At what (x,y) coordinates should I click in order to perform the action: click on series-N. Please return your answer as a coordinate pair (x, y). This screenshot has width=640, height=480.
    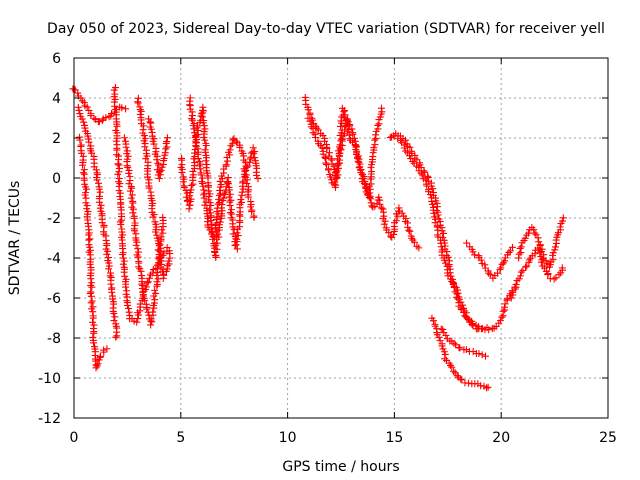
    Looking at the image, I should click on (460, 353).